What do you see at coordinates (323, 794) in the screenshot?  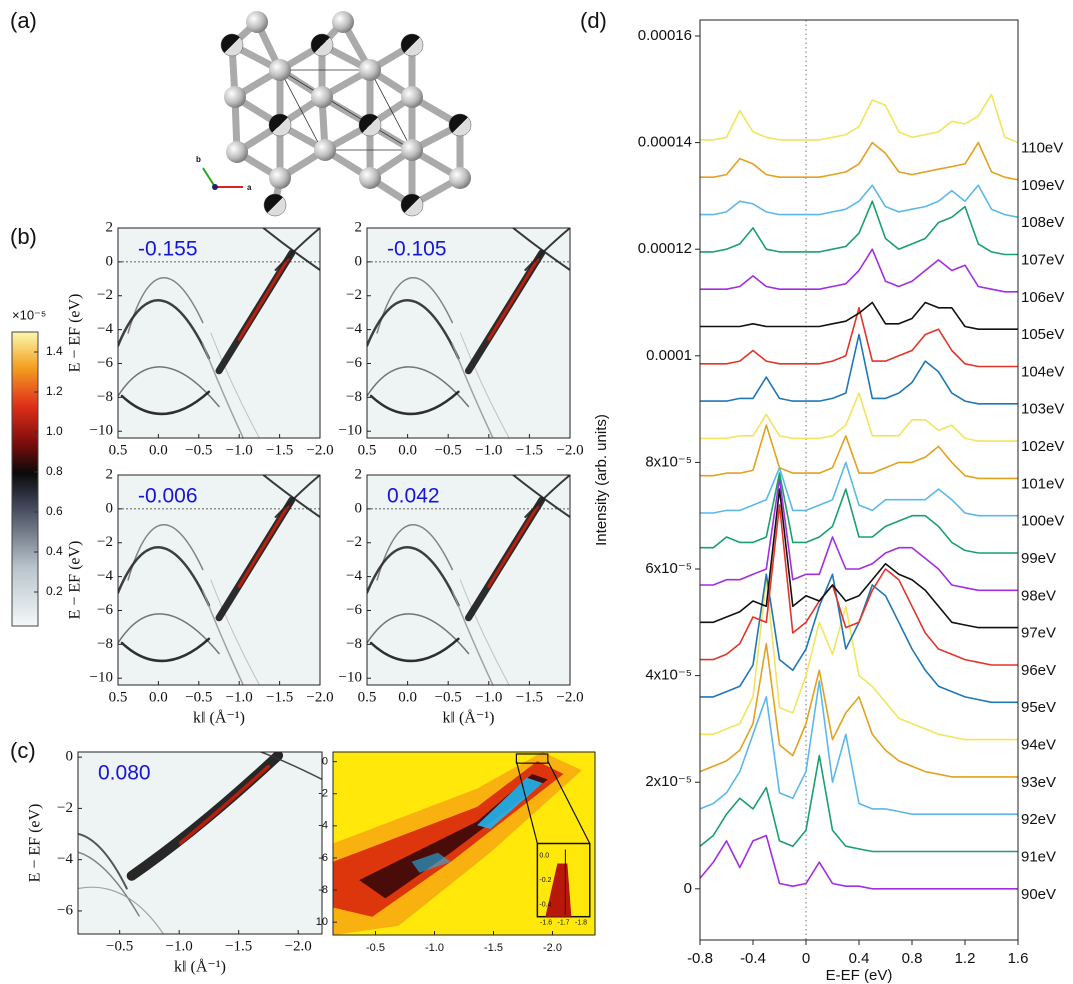 I see `y-tick-label: -2` at bounding box center [323, 794].